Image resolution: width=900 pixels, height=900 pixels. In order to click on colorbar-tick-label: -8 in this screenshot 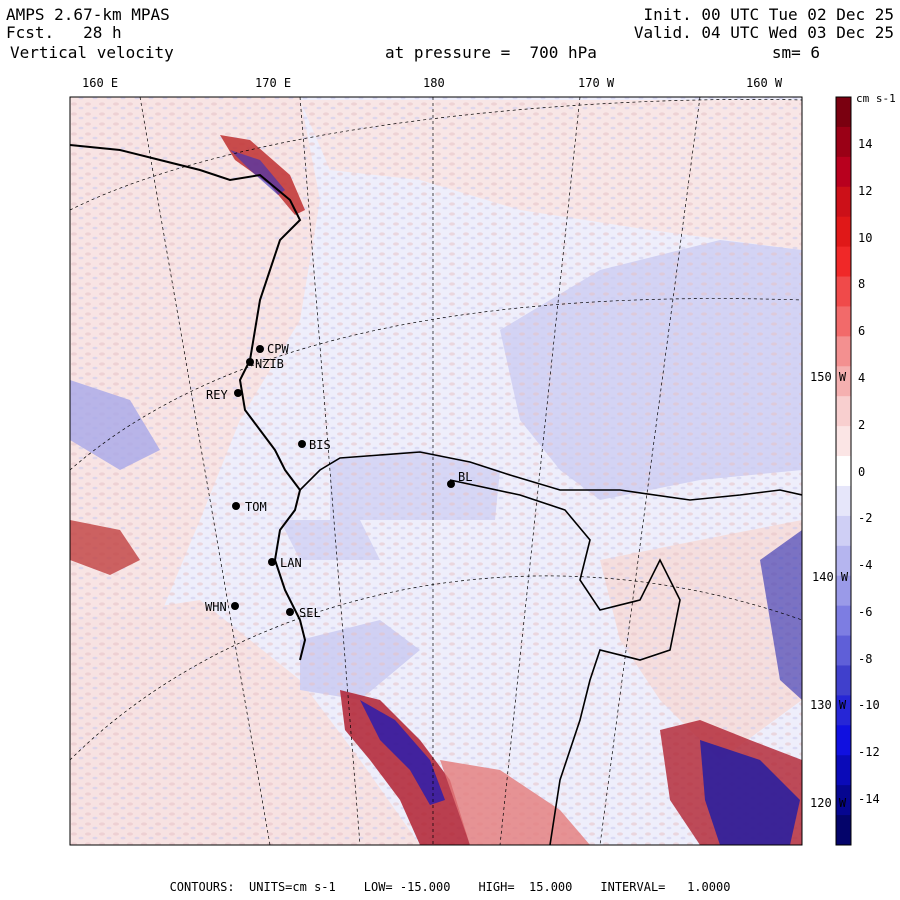, I will do `click(865, 658)`.